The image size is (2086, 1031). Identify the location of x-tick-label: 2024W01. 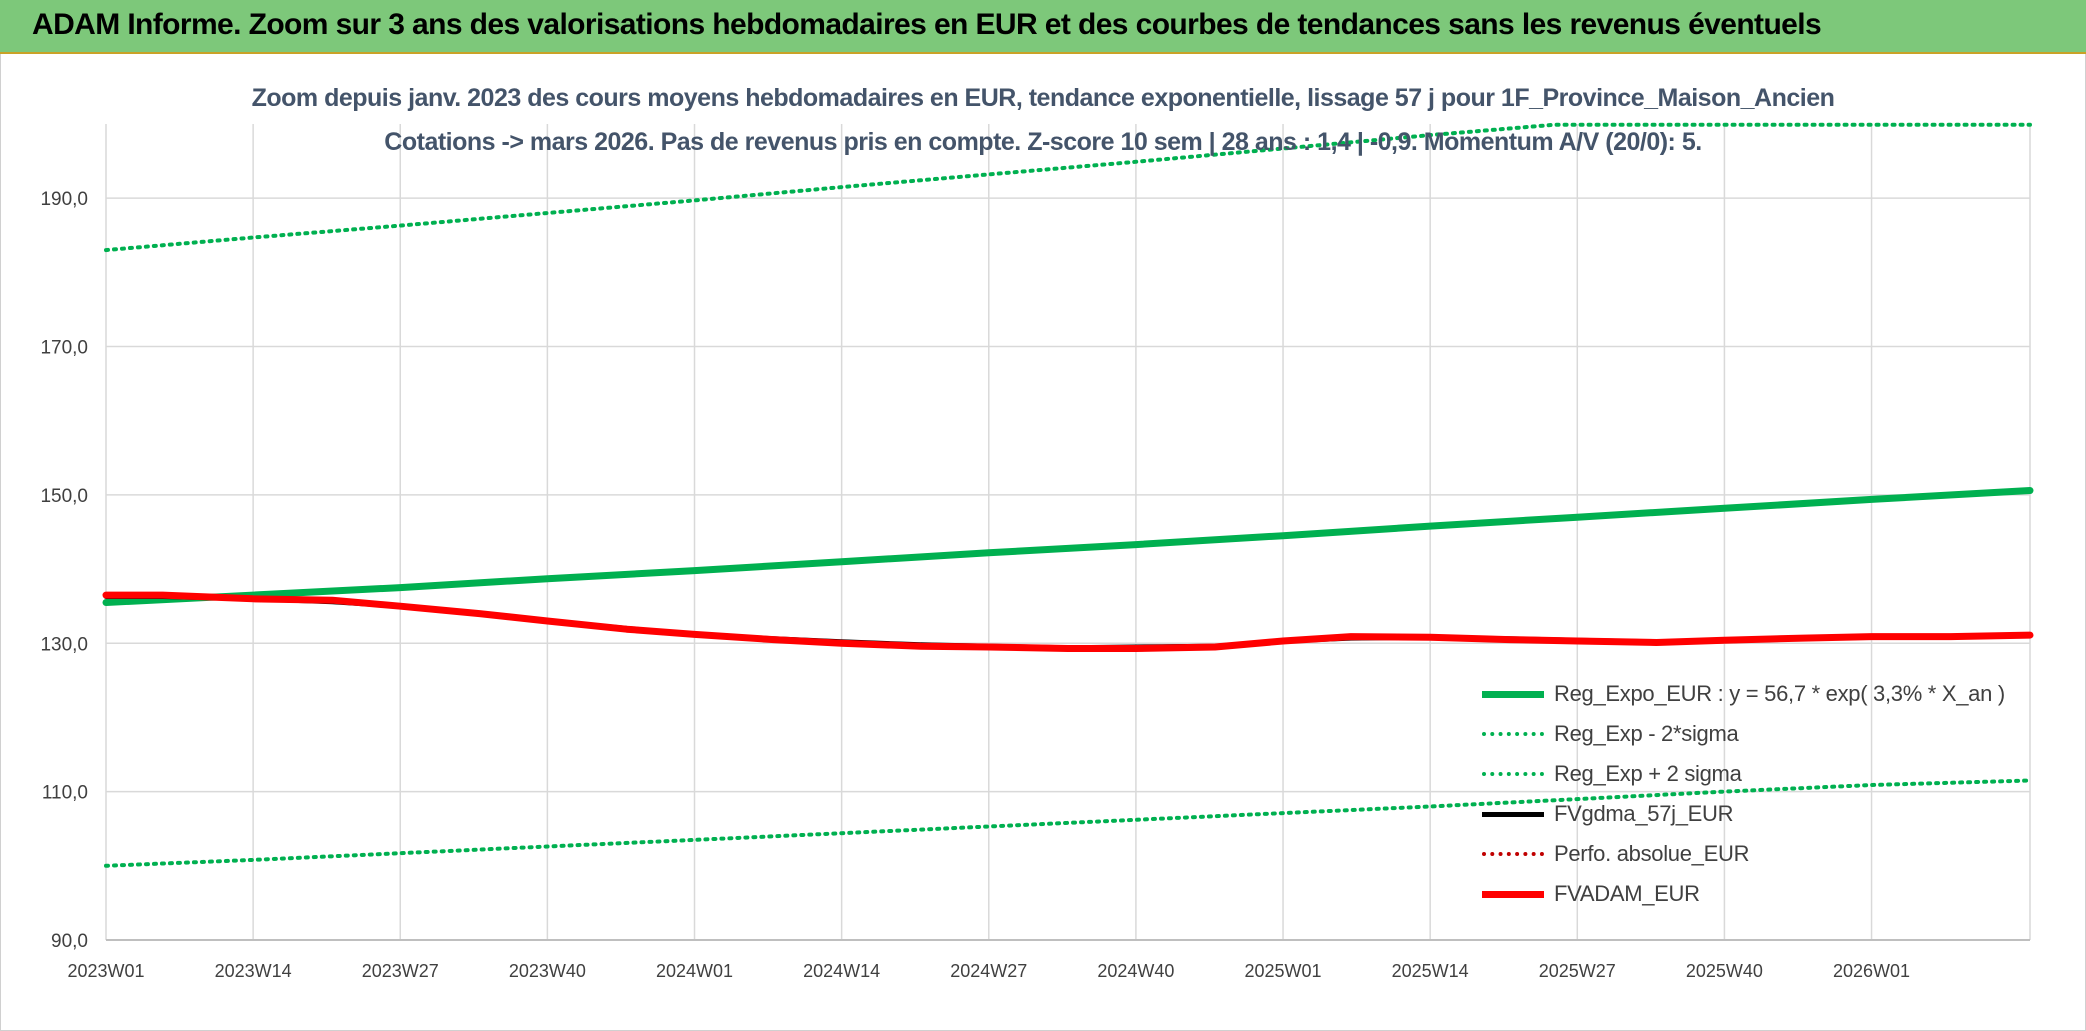
(694, 971).